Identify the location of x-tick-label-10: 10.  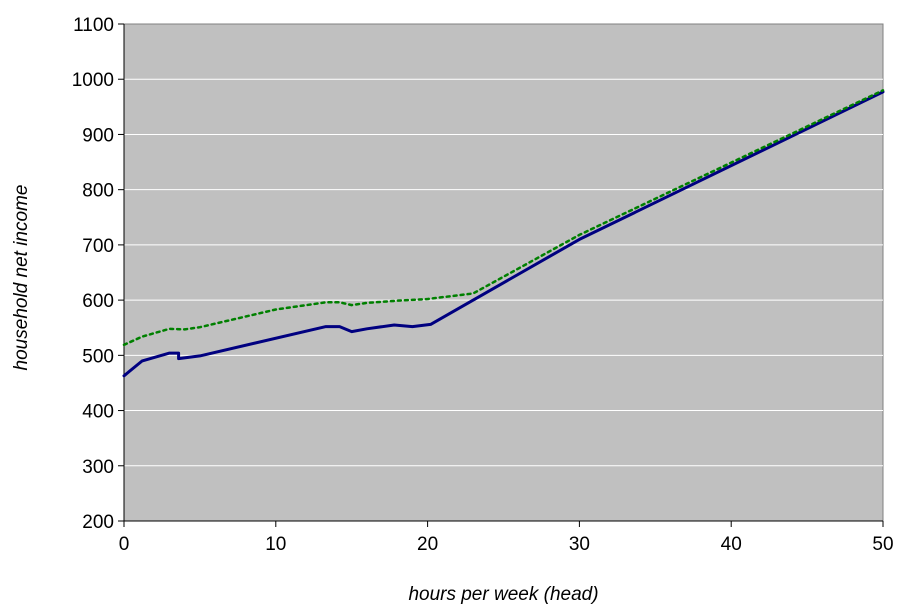
(275, 544).